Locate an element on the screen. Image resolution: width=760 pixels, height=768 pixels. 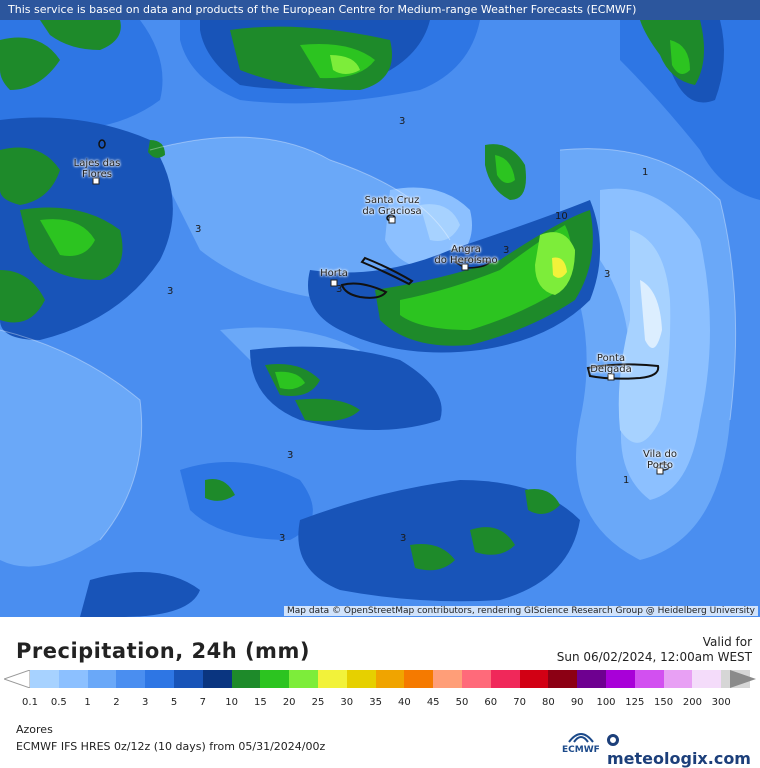
legend-title: Precipitation, 24h (mm) is located at coordinates (163, 651).